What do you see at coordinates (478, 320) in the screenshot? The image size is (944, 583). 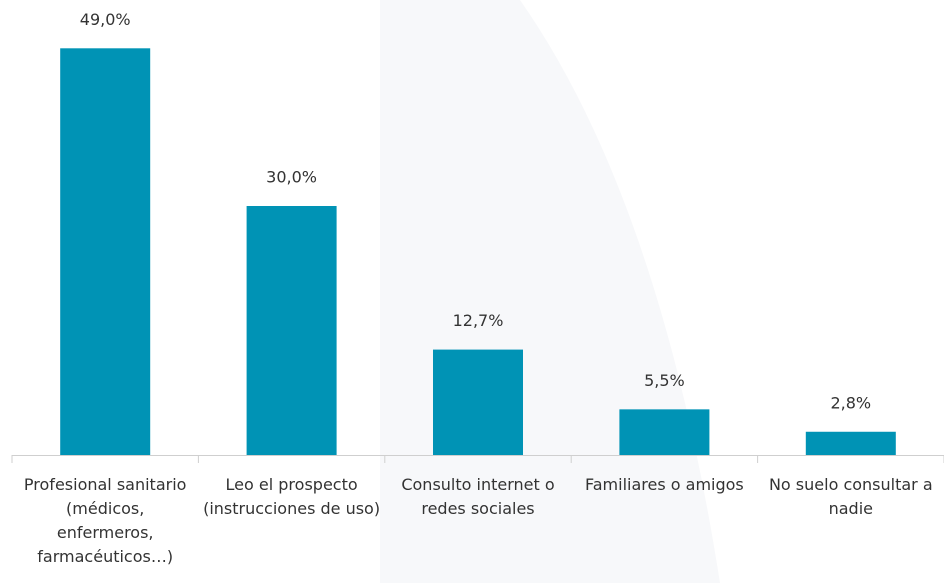 I see `value-label: 12,7%` at bounding box center [478, 320].